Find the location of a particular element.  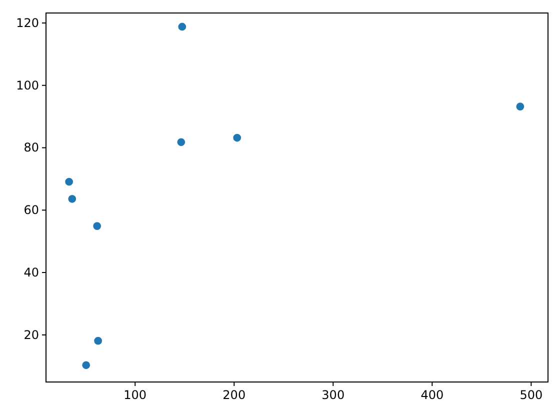

y-tick-label: 80 is located at coordinates (31, 147).